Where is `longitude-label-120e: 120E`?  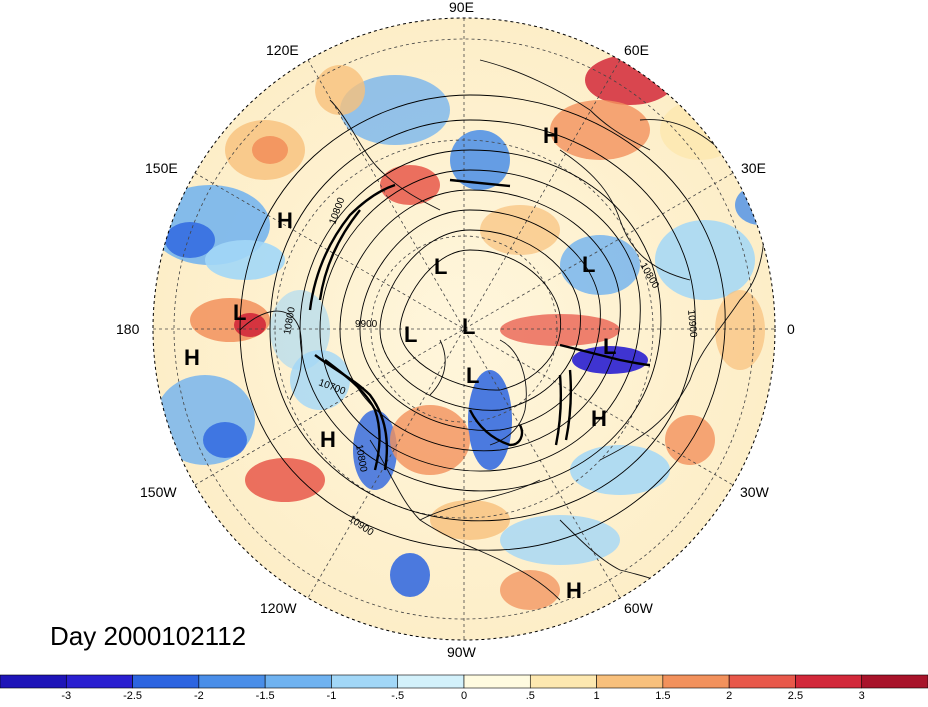 longitude-label-120e: 120E is located at coordinates (282, 50).